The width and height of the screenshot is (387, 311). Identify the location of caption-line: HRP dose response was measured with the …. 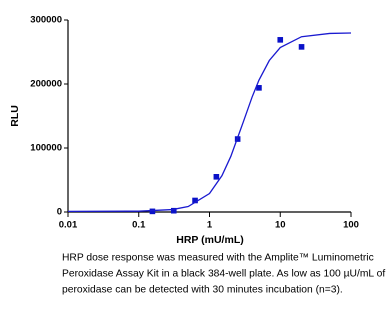
(218, 258).